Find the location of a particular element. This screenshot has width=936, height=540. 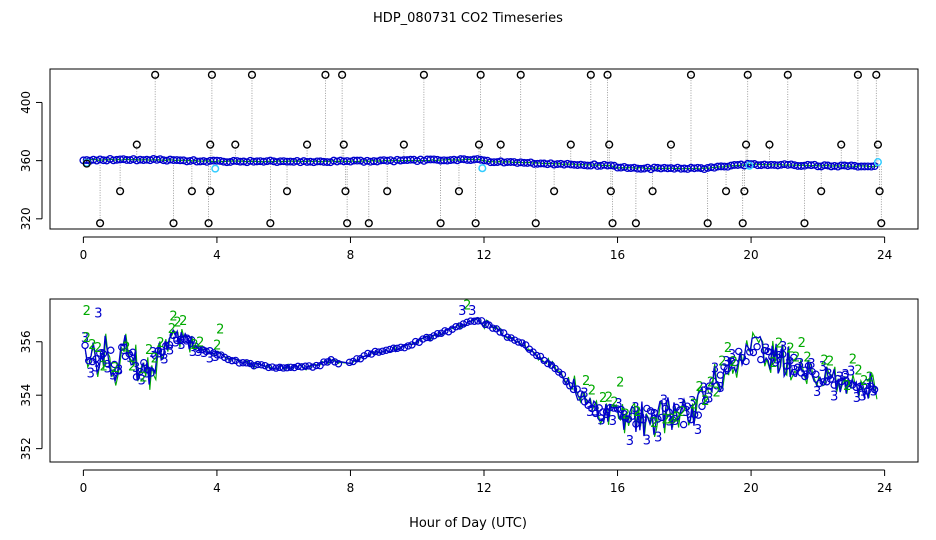

x-tick-label: 24 is located at coordinates (884, 255).